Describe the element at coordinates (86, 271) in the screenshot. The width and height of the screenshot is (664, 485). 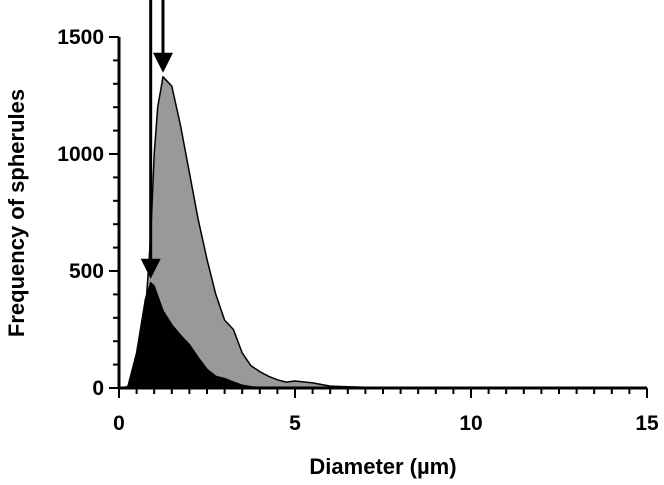
I see `y-tick-label: 500` at that location.